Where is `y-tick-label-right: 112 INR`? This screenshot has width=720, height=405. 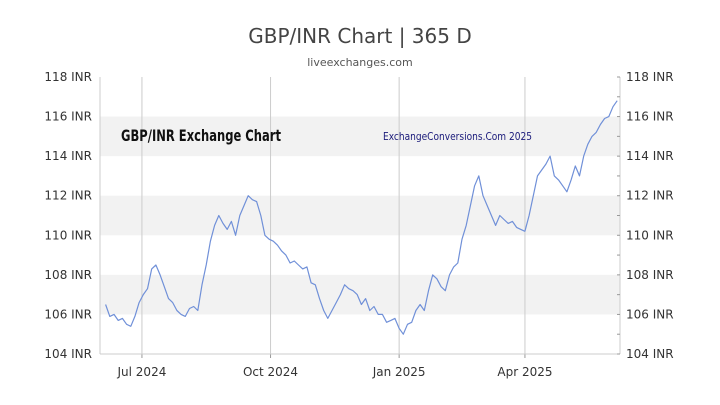
y-tick-label-right: 112 INR is located at coordinates (650, 196).